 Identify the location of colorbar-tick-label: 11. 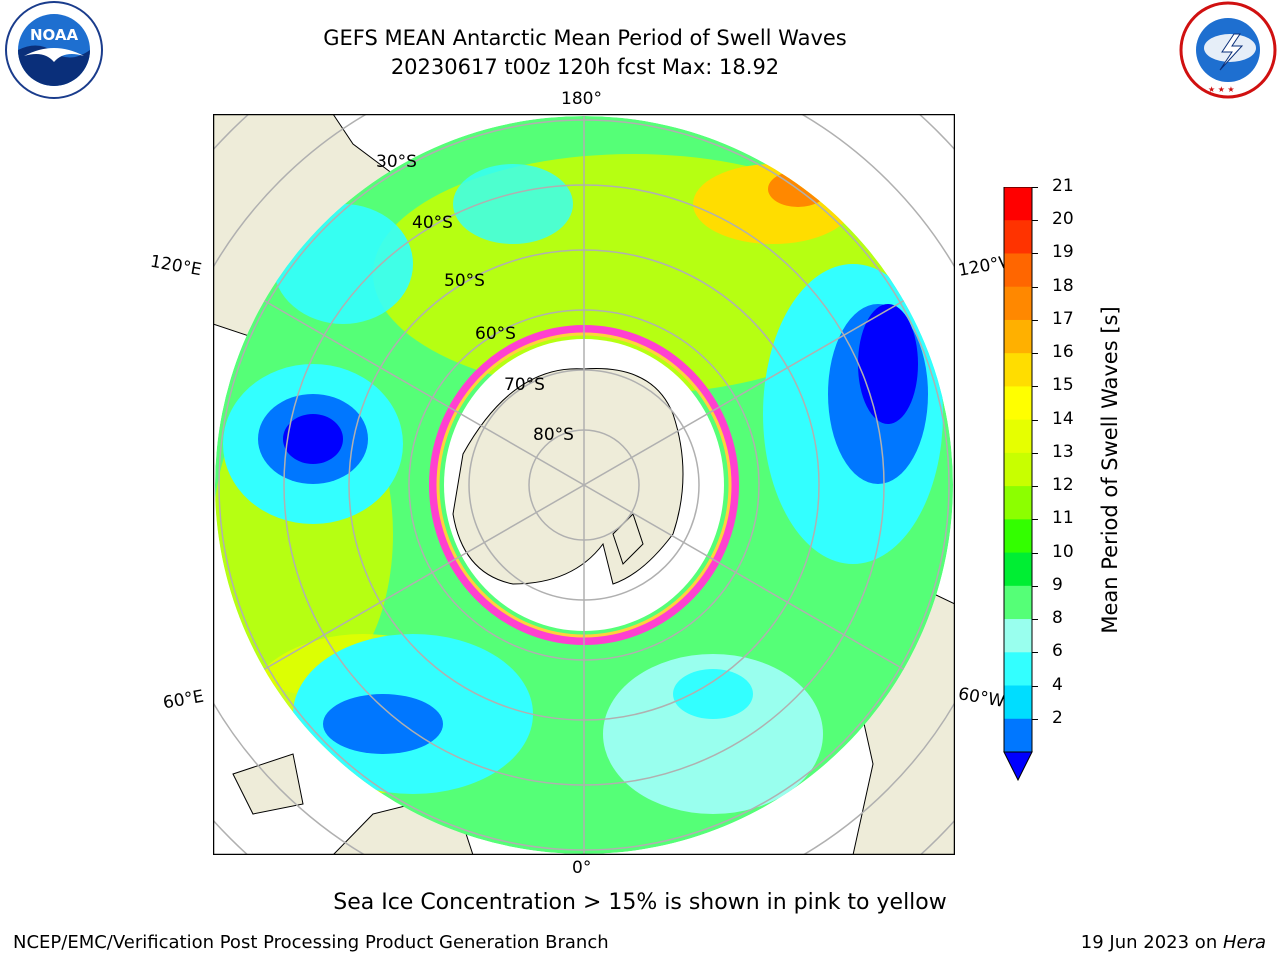
(1063, 518).